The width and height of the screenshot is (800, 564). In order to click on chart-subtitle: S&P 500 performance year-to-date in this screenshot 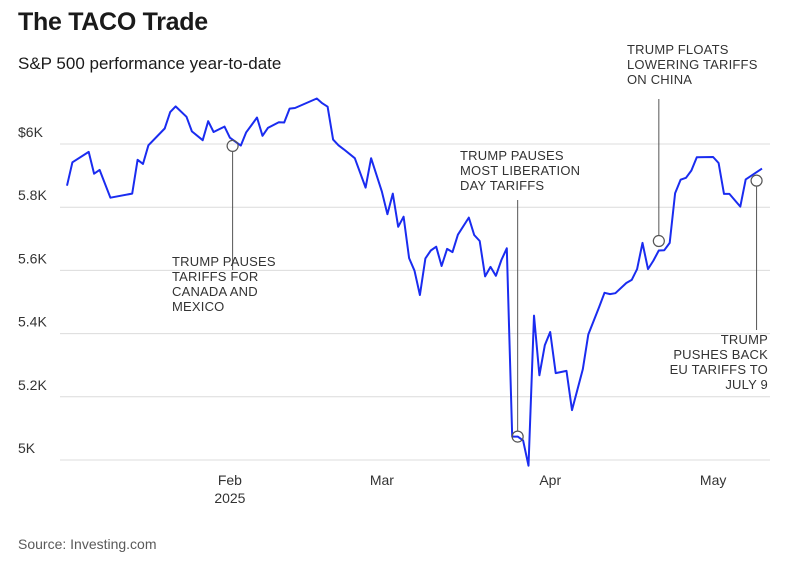, I will do `click(150, 63)`.